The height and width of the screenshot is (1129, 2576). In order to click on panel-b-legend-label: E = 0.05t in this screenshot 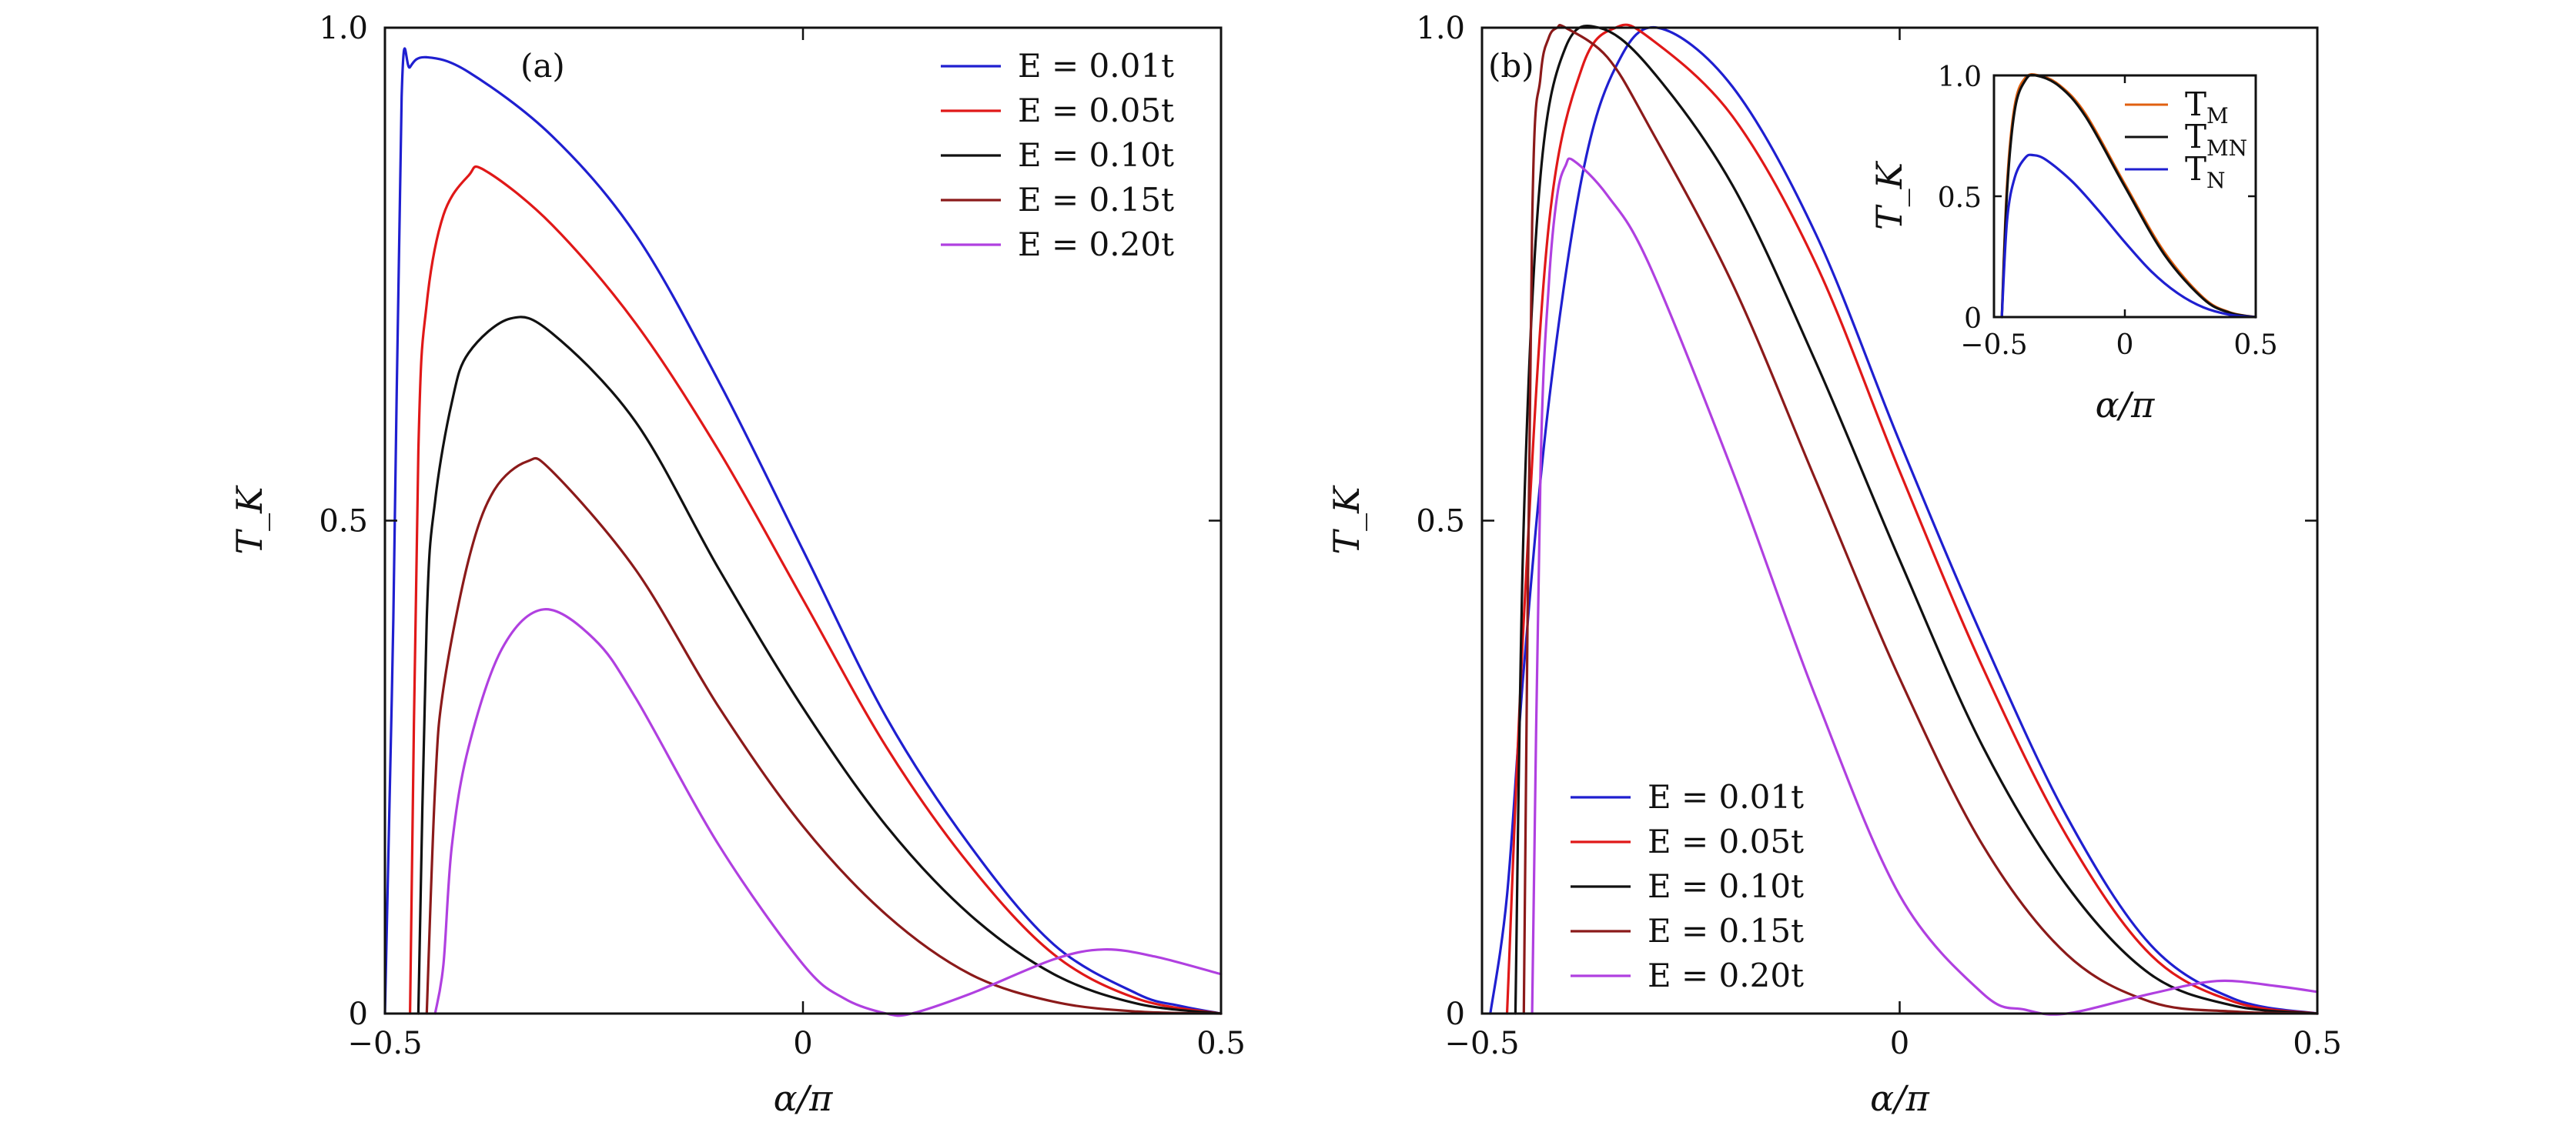, I will do `click(1726, 841)`.